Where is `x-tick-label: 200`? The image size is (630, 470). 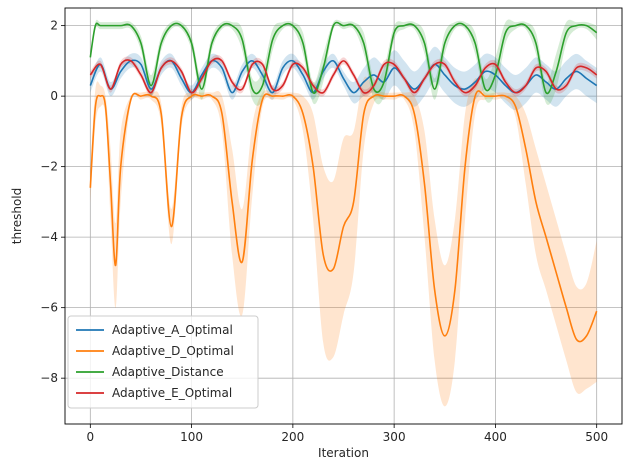
x-tick-label: 200 is located at coordinates (292, 437).